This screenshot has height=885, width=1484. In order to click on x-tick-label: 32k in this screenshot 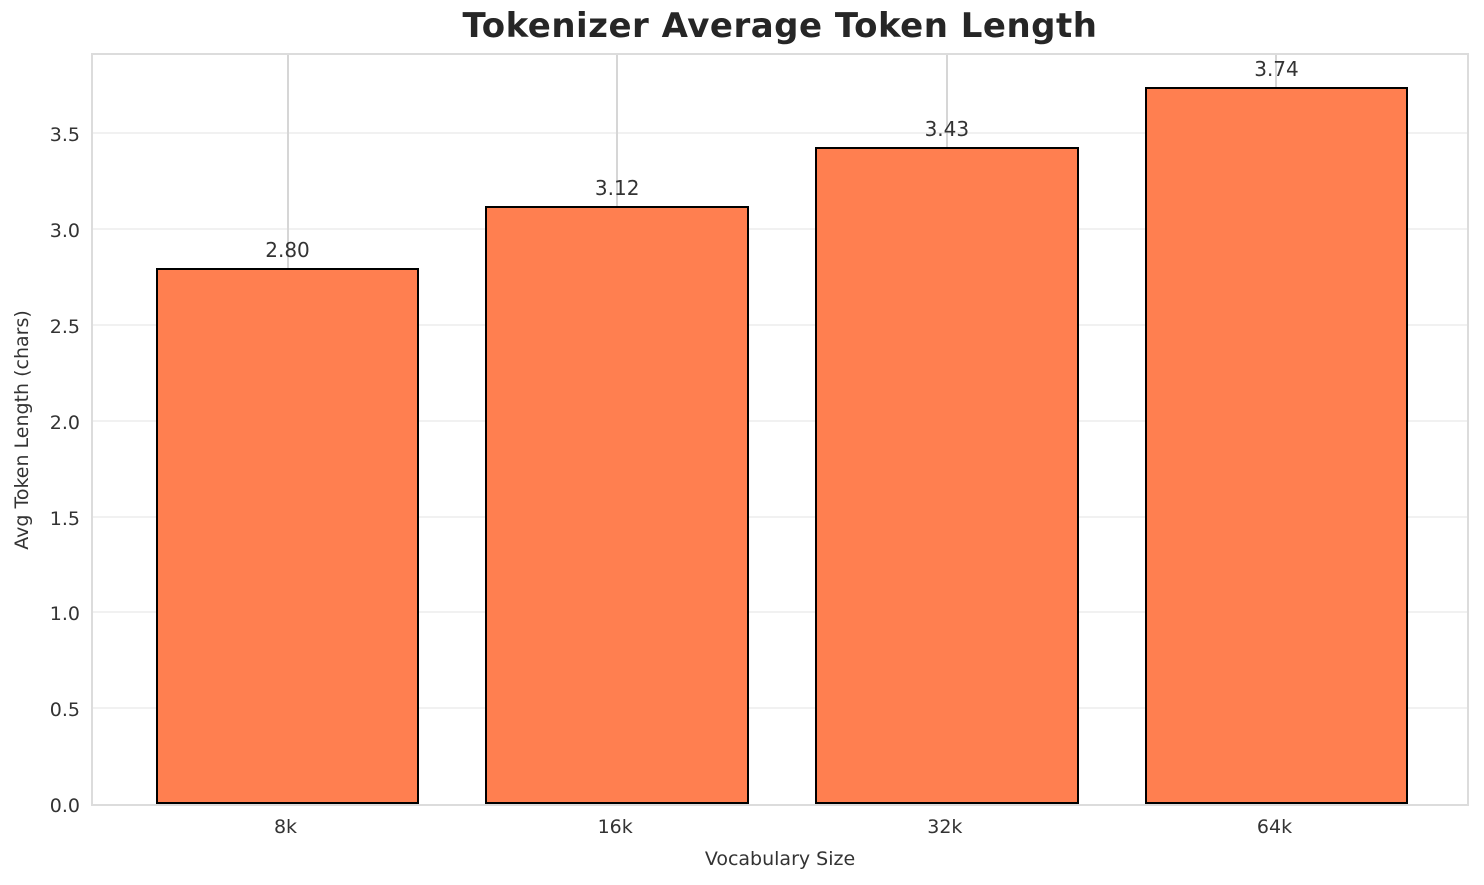, I will do `click(945, 827)`.